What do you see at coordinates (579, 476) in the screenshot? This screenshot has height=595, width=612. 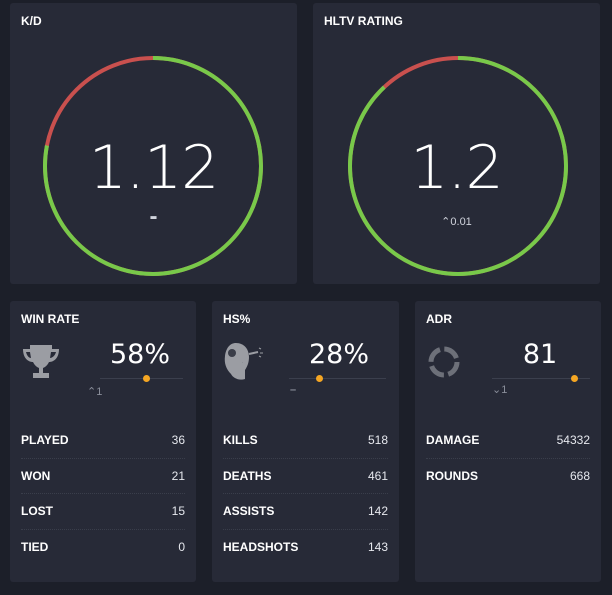 I see `row-value: 668` at bounding box center [579, 476].